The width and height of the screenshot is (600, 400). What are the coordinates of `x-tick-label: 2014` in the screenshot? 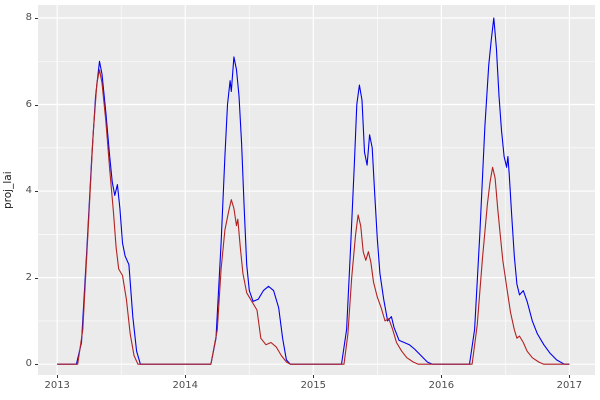 It's located at (185, 385).